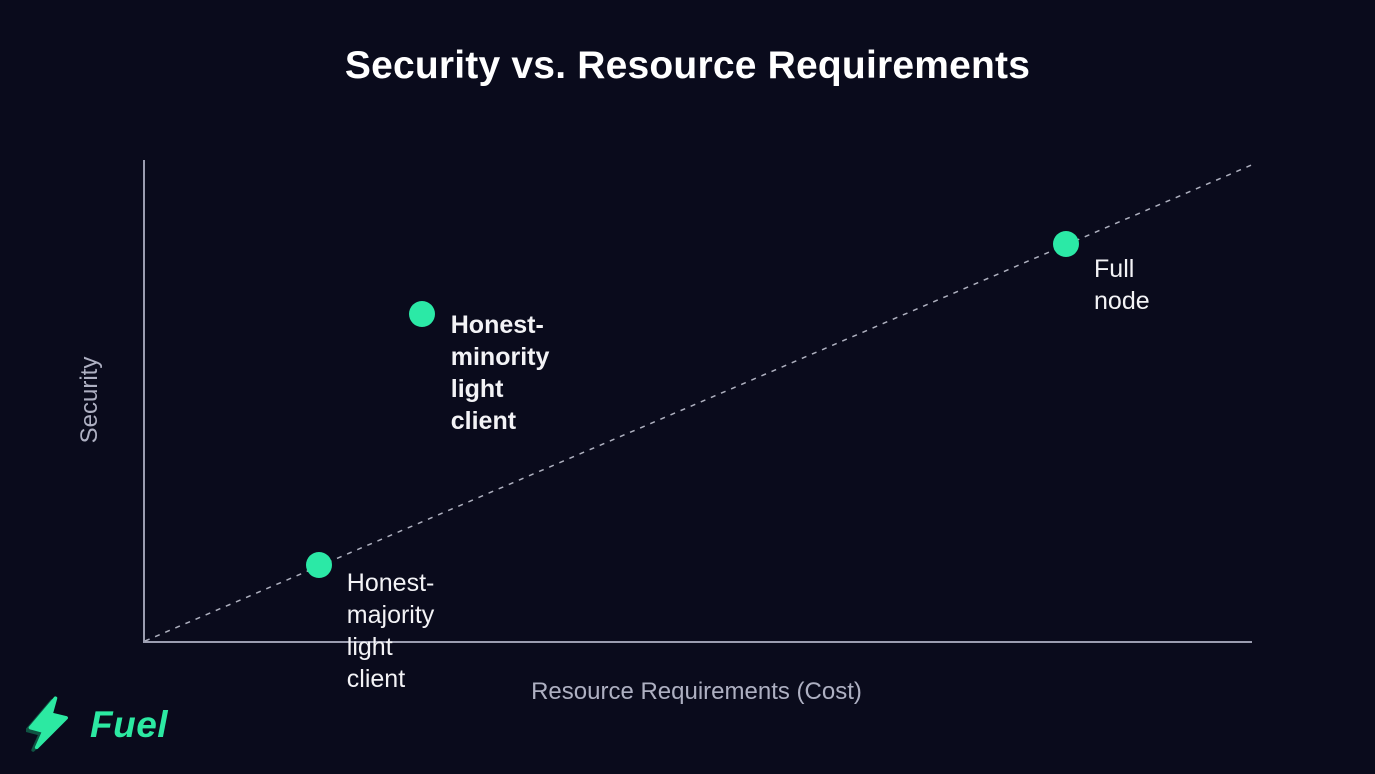 The width and height of the screenshot is (1375, 774). Describe the element at coordinates (500, 372) in the screenshot. I see `point-label: Honest-minority light client` at that location.